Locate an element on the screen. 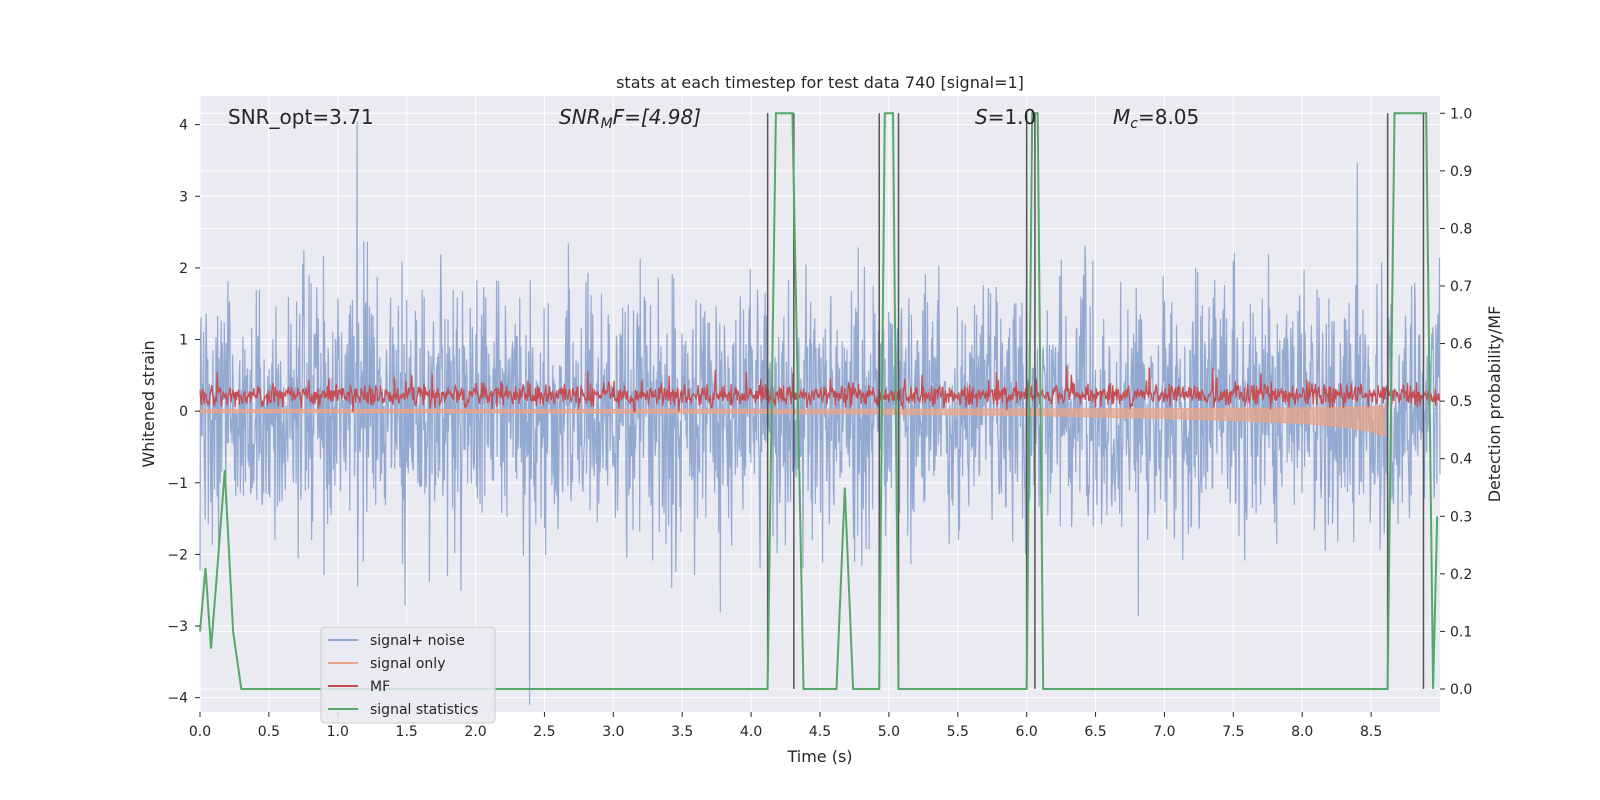  x-tick-label: 8.5 is located at coordinates (1371, 732).